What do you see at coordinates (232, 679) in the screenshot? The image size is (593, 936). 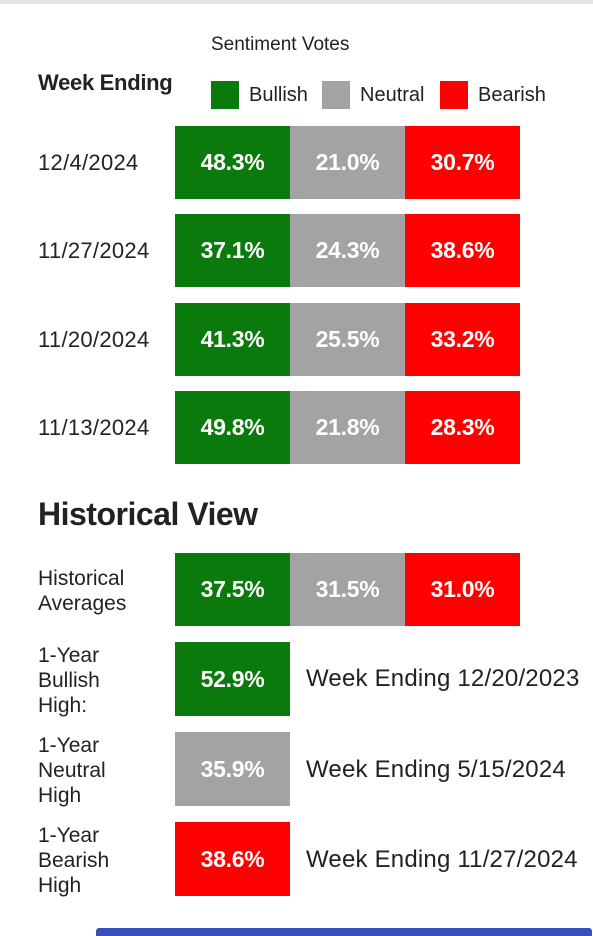 I see `bullish-high-value: 52.9%` at bounding box center [232, 679].